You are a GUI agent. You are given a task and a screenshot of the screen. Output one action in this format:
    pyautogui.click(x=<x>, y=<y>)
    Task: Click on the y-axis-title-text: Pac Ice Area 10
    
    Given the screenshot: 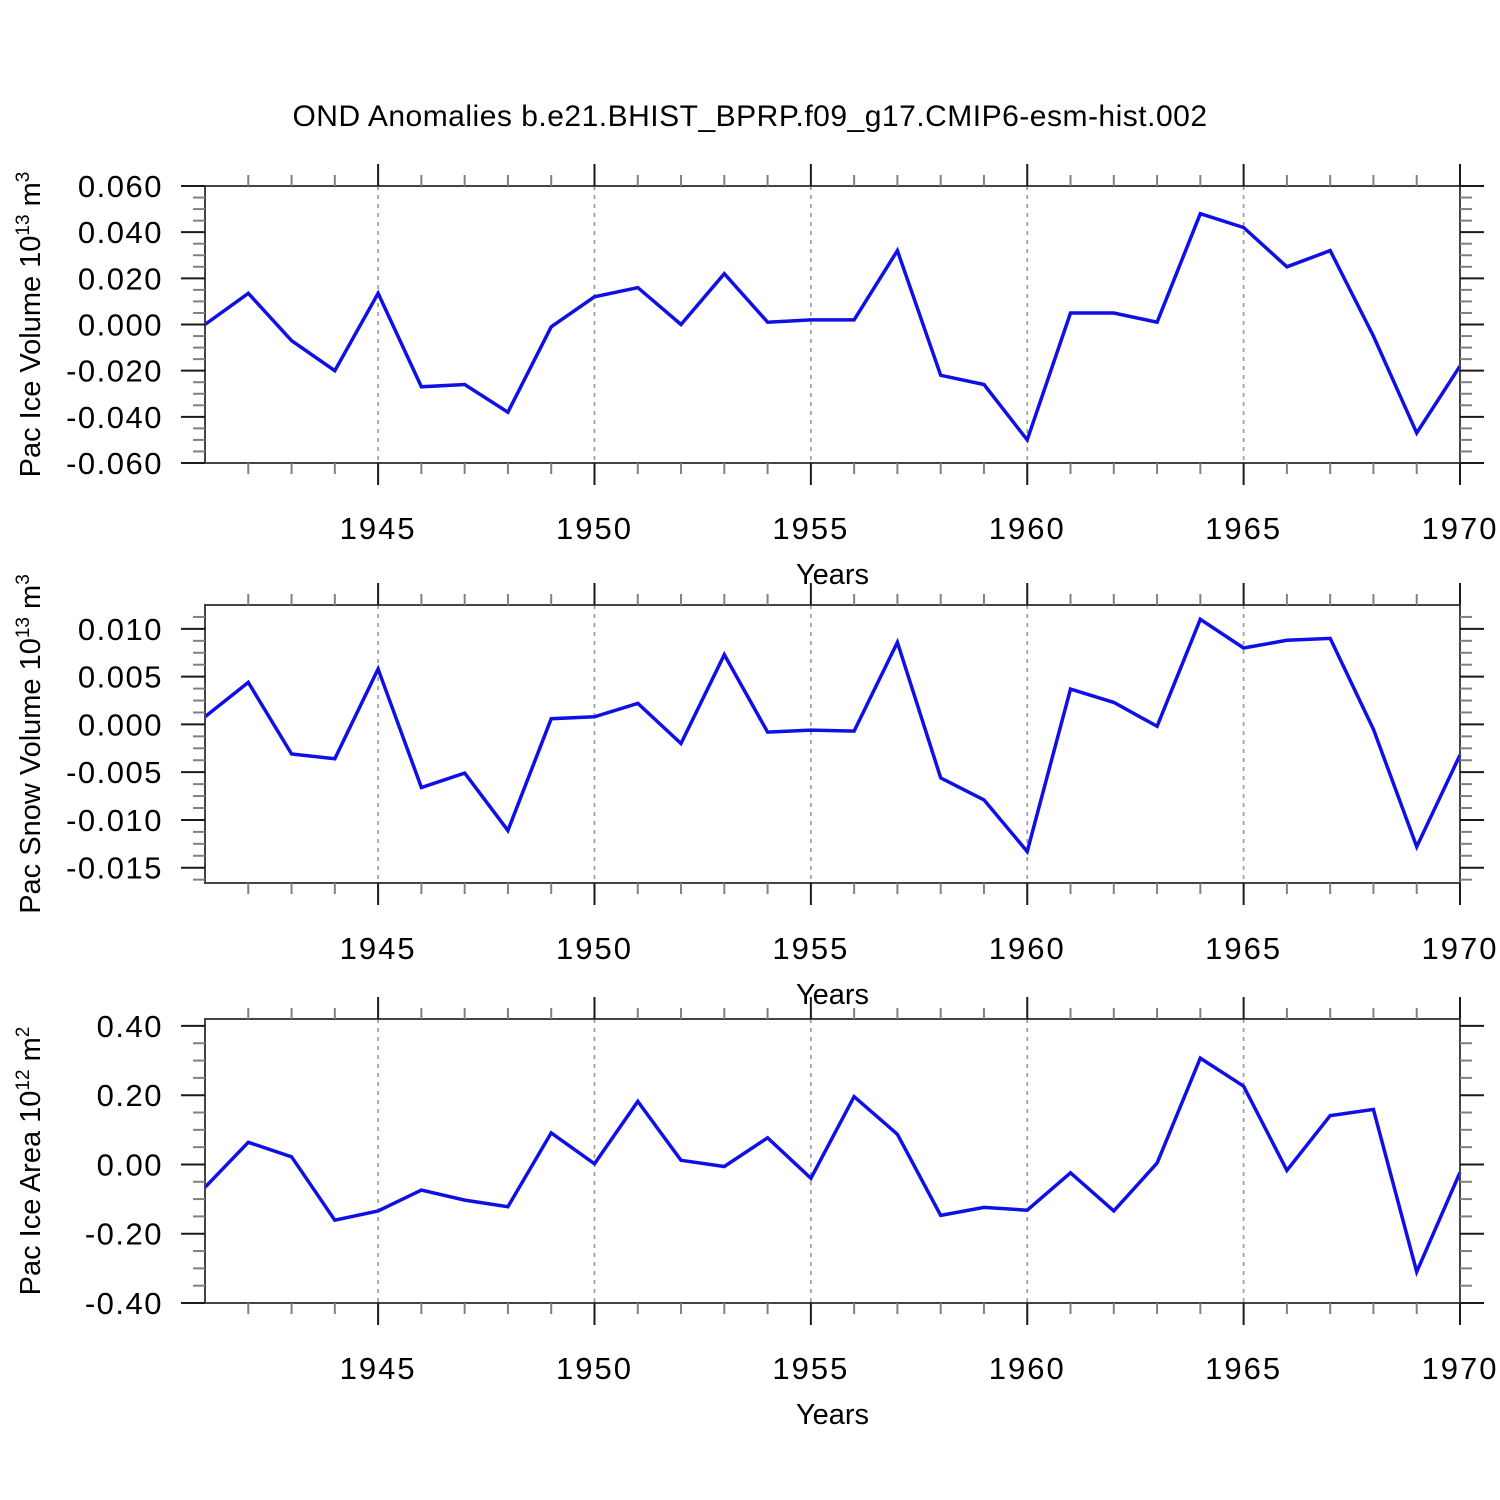 What is the action you would take?
    pyautogui.click(x=31, y=1193)
    